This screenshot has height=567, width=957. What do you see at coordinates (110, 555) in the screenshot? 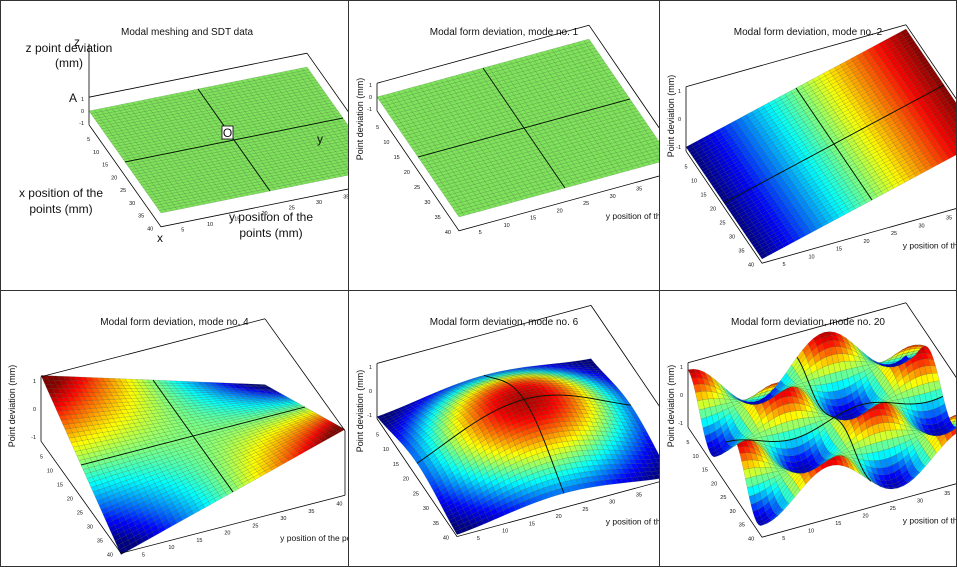
I see `x-tick-label: 40` at bounding box center [110, 555].